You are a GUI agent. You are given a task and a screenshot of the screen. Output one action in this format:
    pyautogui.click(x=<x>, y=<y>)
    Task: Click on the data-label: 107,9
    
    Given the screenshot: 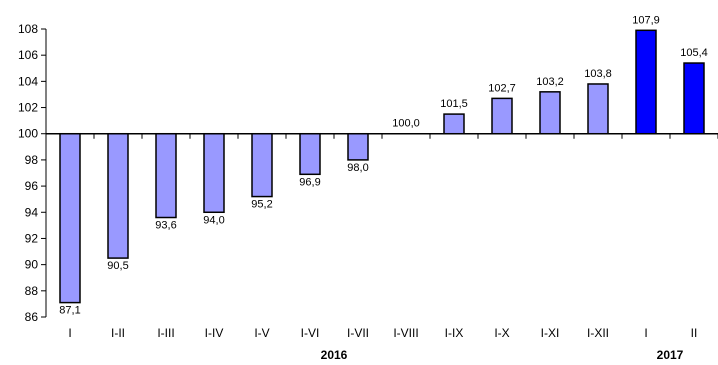 What is the action you would take?
    pyautogui.click(x=646, y=20)
    